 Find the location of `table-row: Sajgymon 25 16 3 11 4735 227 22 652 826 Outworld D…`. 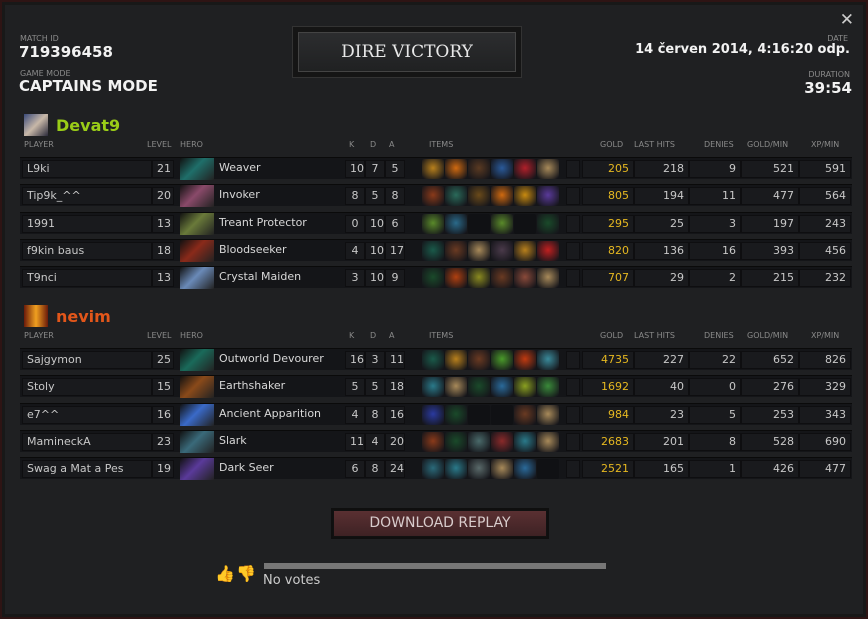

table-row: Sajgymon 25 16 3 11 4735 227 22 652 826 Outworld D… is located at coordinates (436, 359).